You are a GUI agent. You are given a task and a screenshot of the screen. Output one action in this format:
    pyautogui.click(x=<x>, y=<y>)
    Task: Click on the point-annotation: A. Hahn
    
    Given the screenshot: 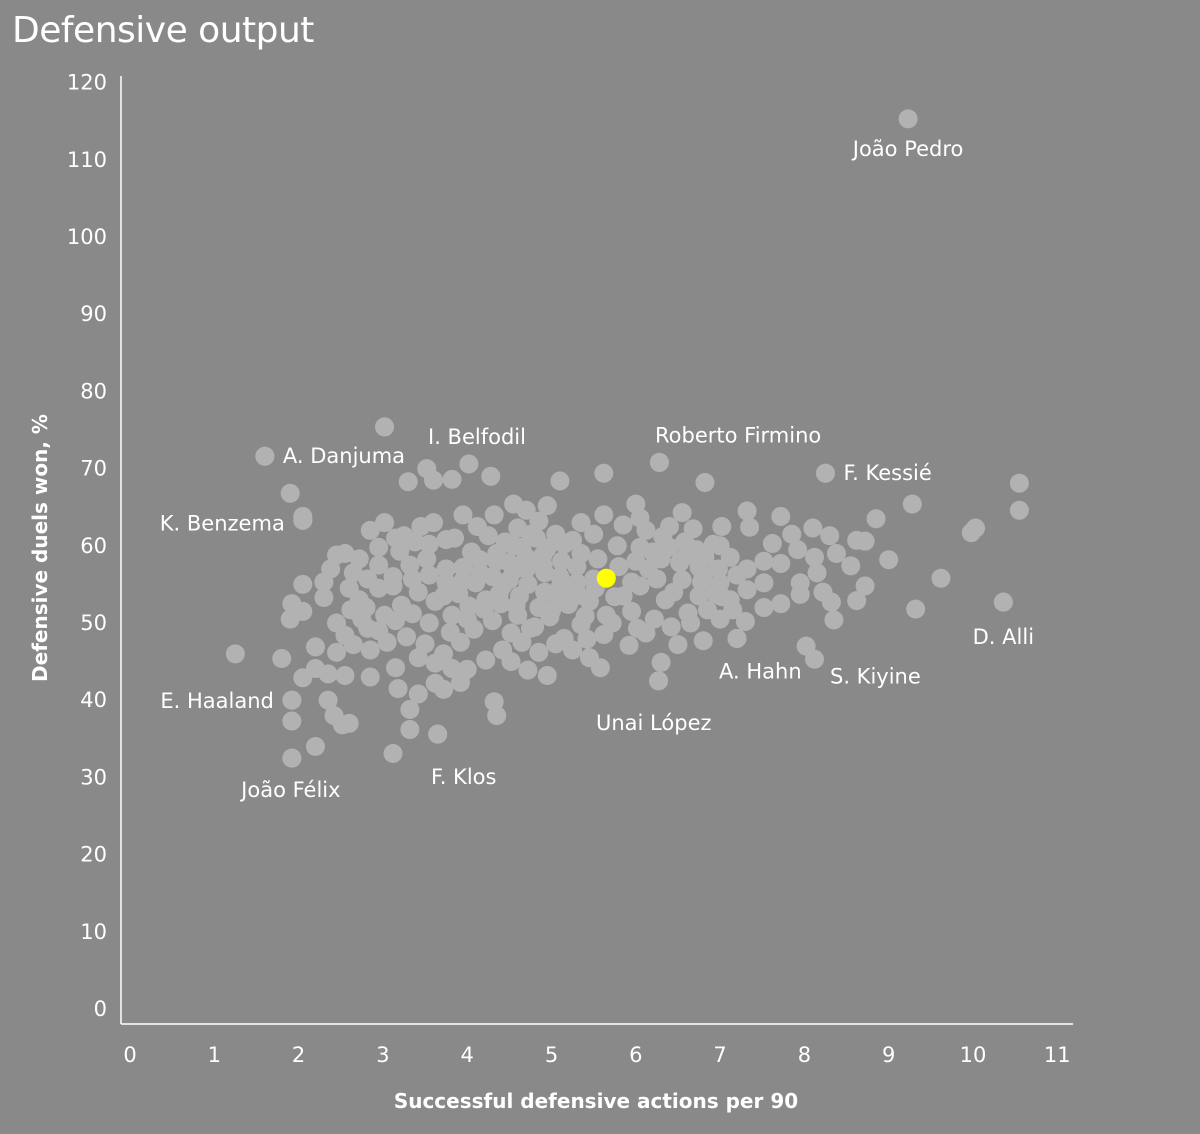 What is the action you would take?
    pyautogui.click(x=760, y=671)
    